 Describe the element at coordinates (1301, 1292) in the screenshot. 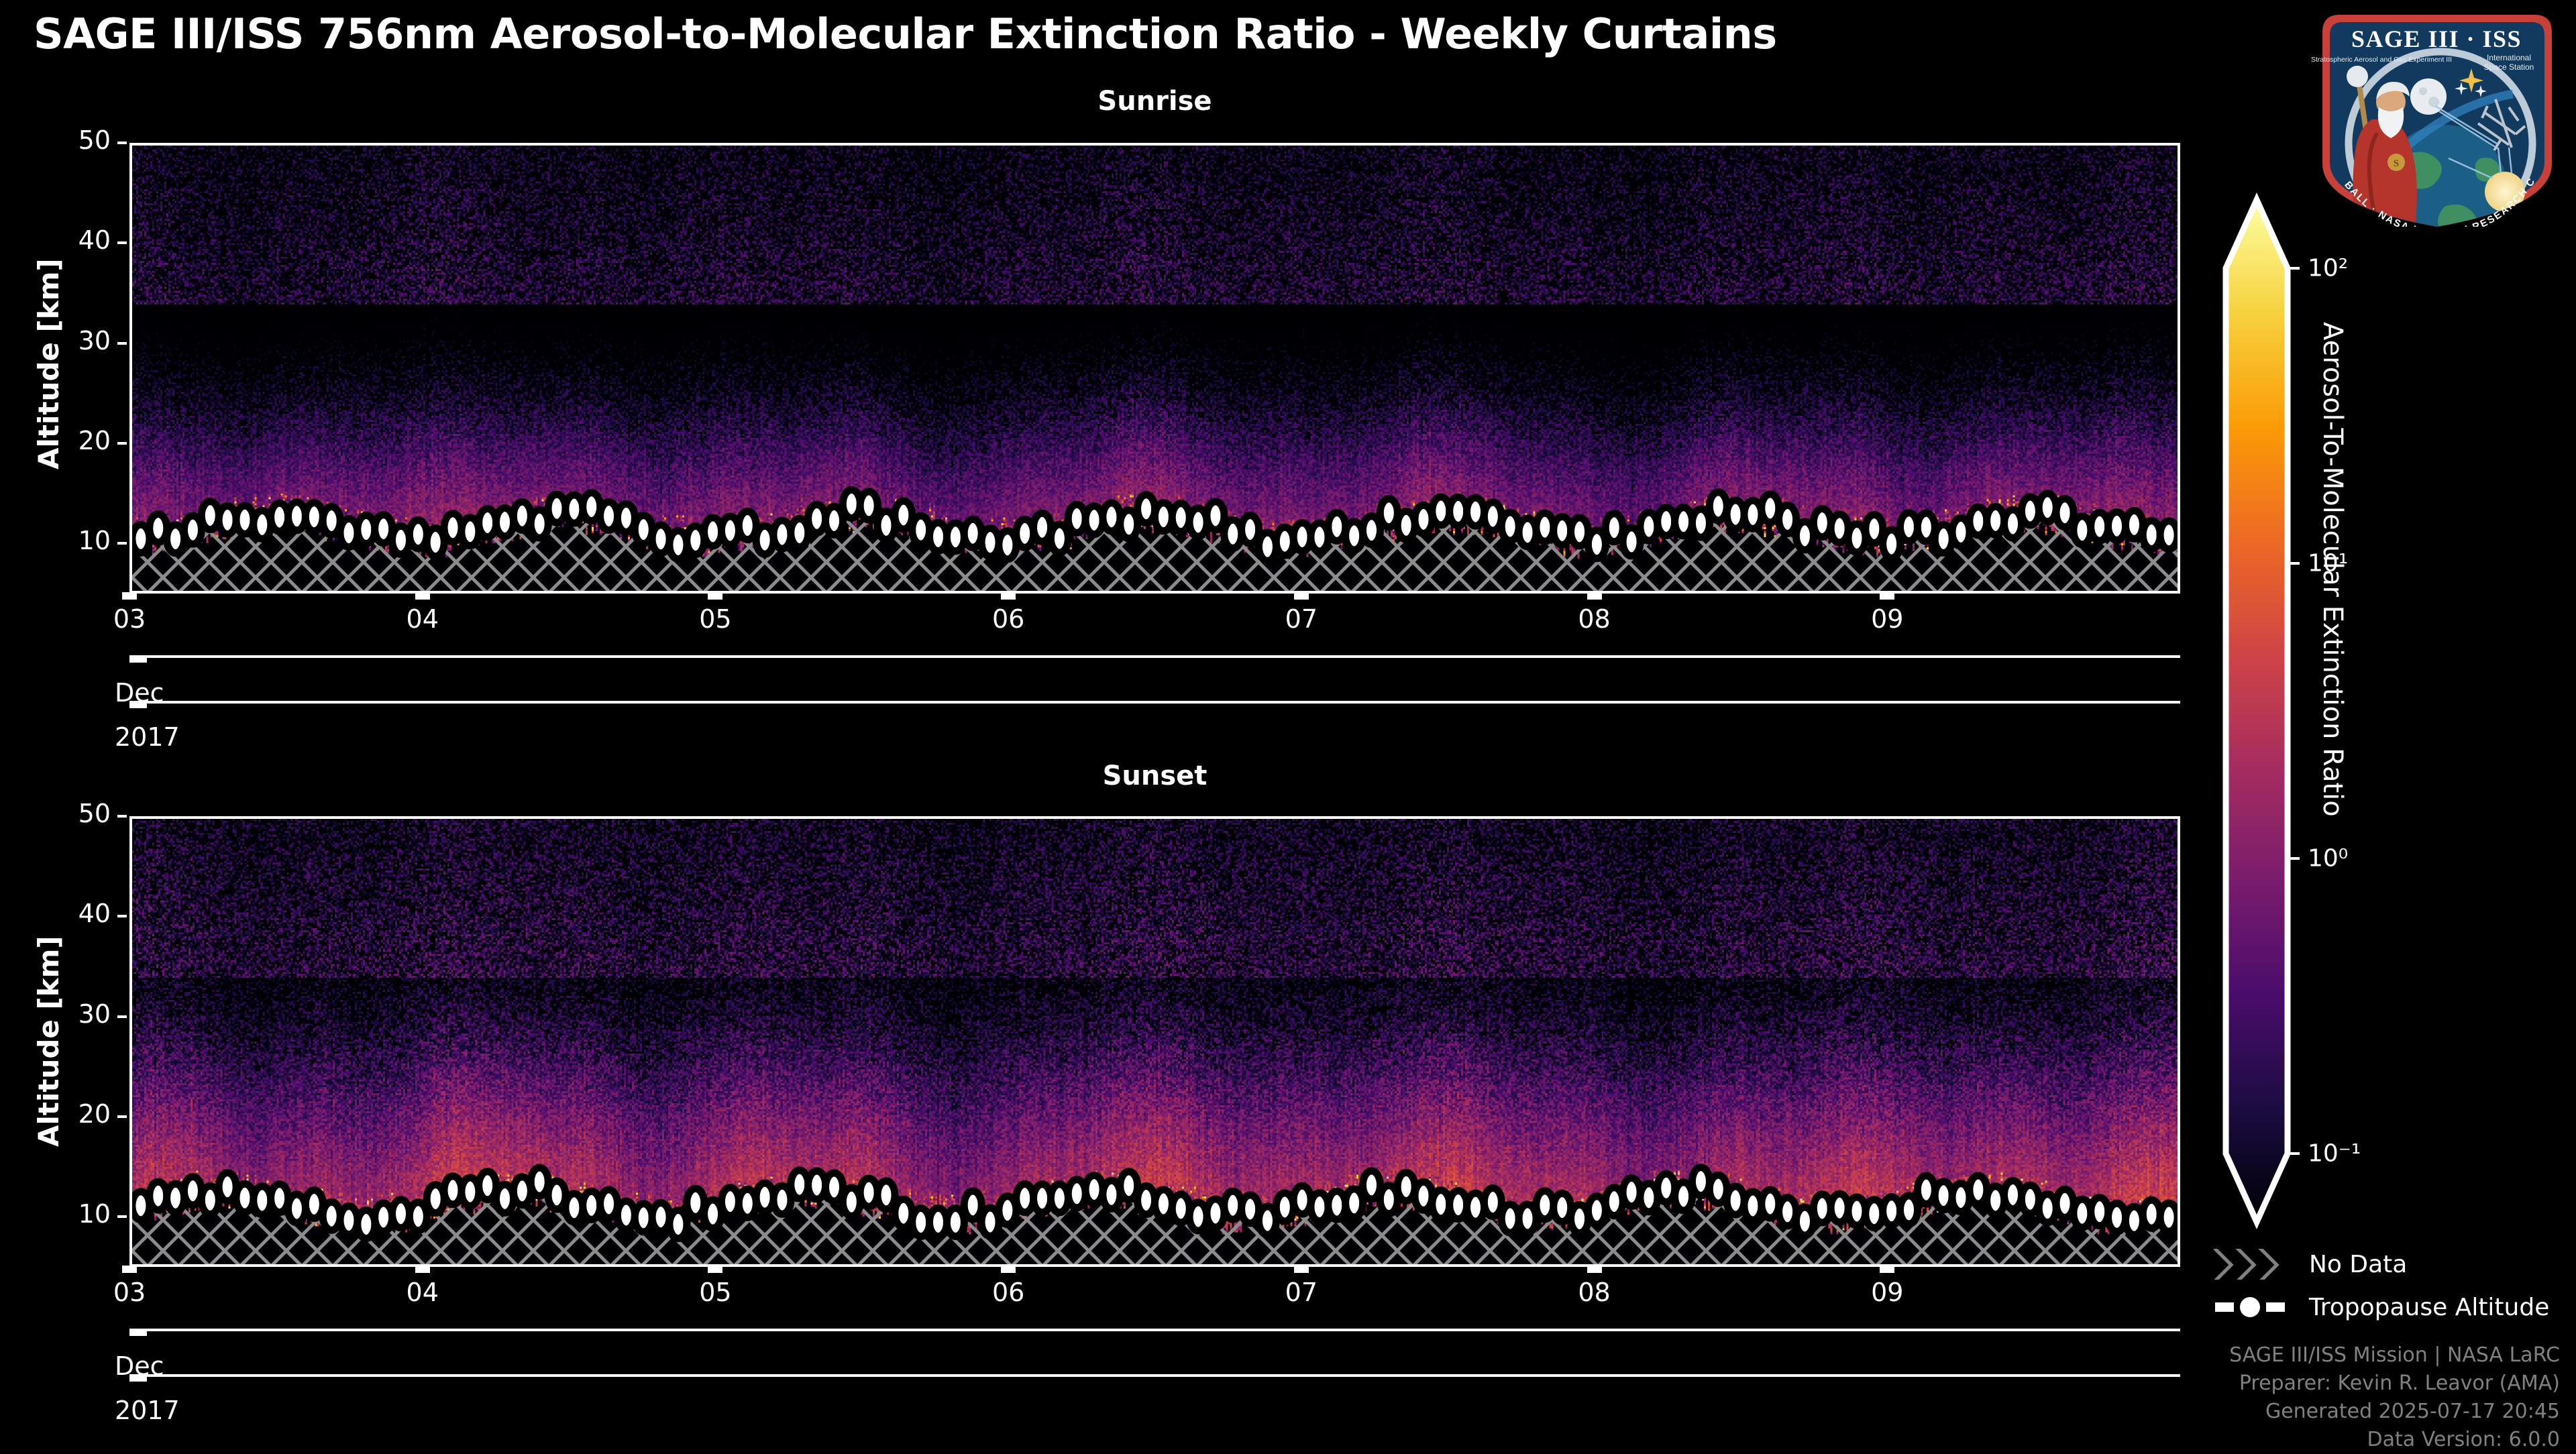

I see `sunset-x-tick-label-07: 07` at that location.